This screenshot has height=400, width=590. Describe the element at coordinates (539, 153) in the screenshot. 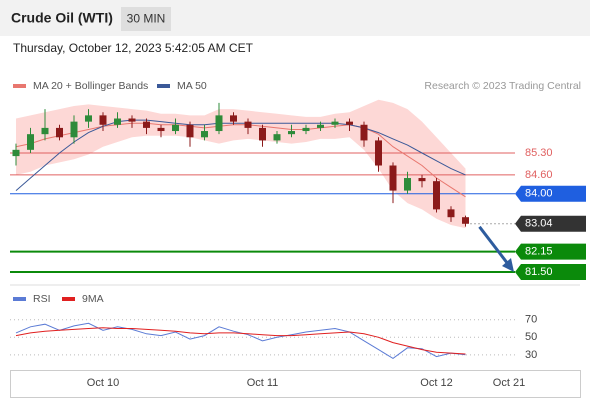

I see `level-label: 85.30` at that location.